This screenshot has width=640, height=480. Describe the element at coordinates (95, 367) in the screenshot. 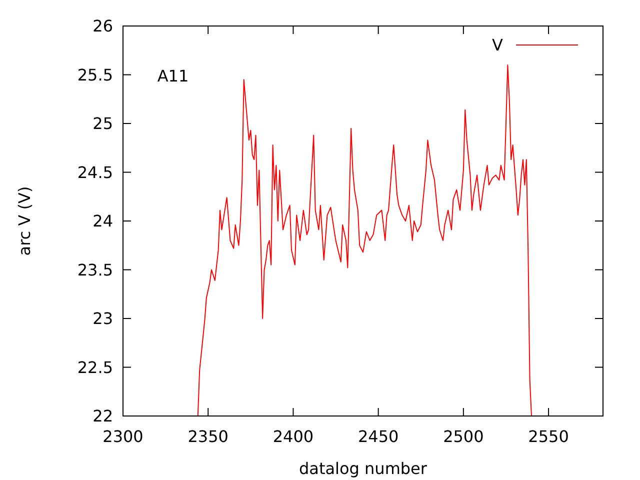

I see `y-tick-label: 22.5` at that location.